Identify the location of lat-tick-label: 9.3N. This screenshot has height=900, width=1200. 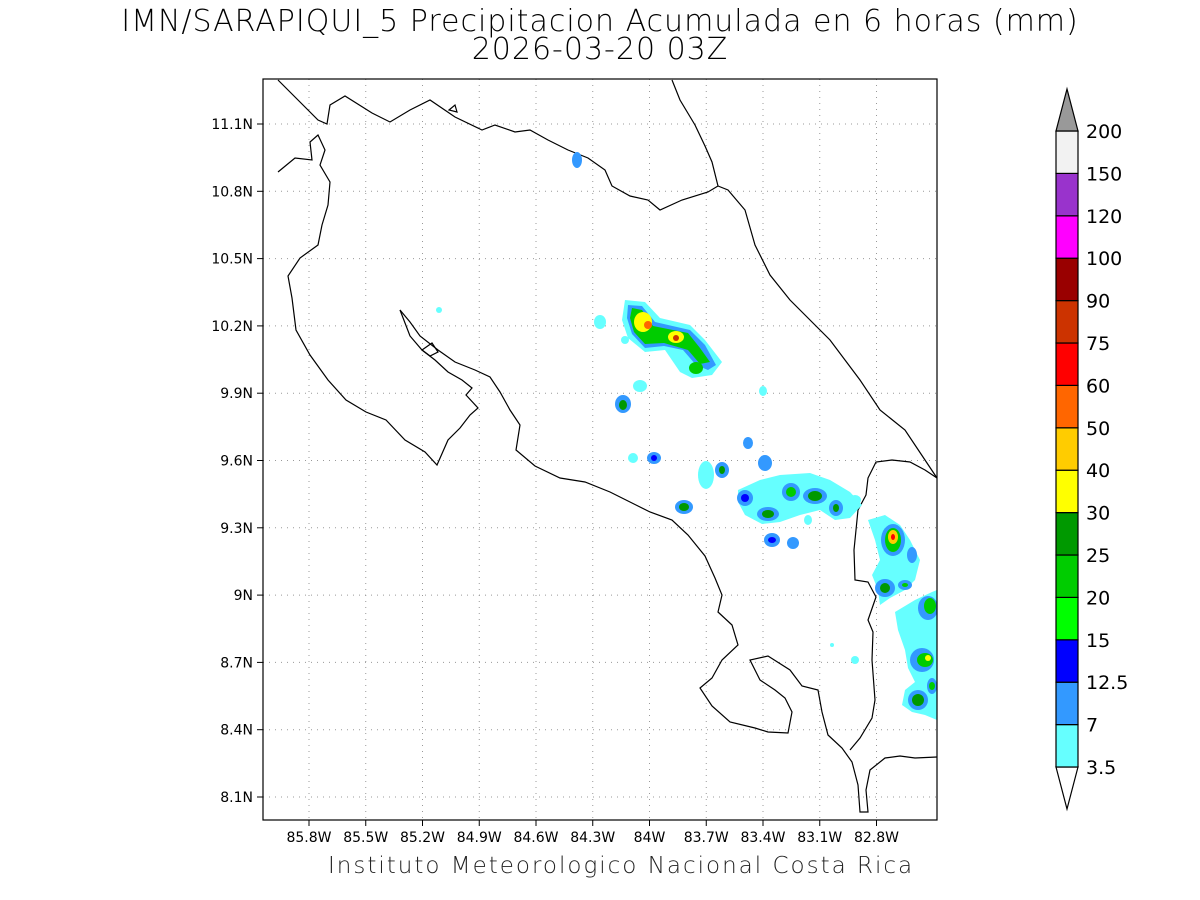
(236, 529).